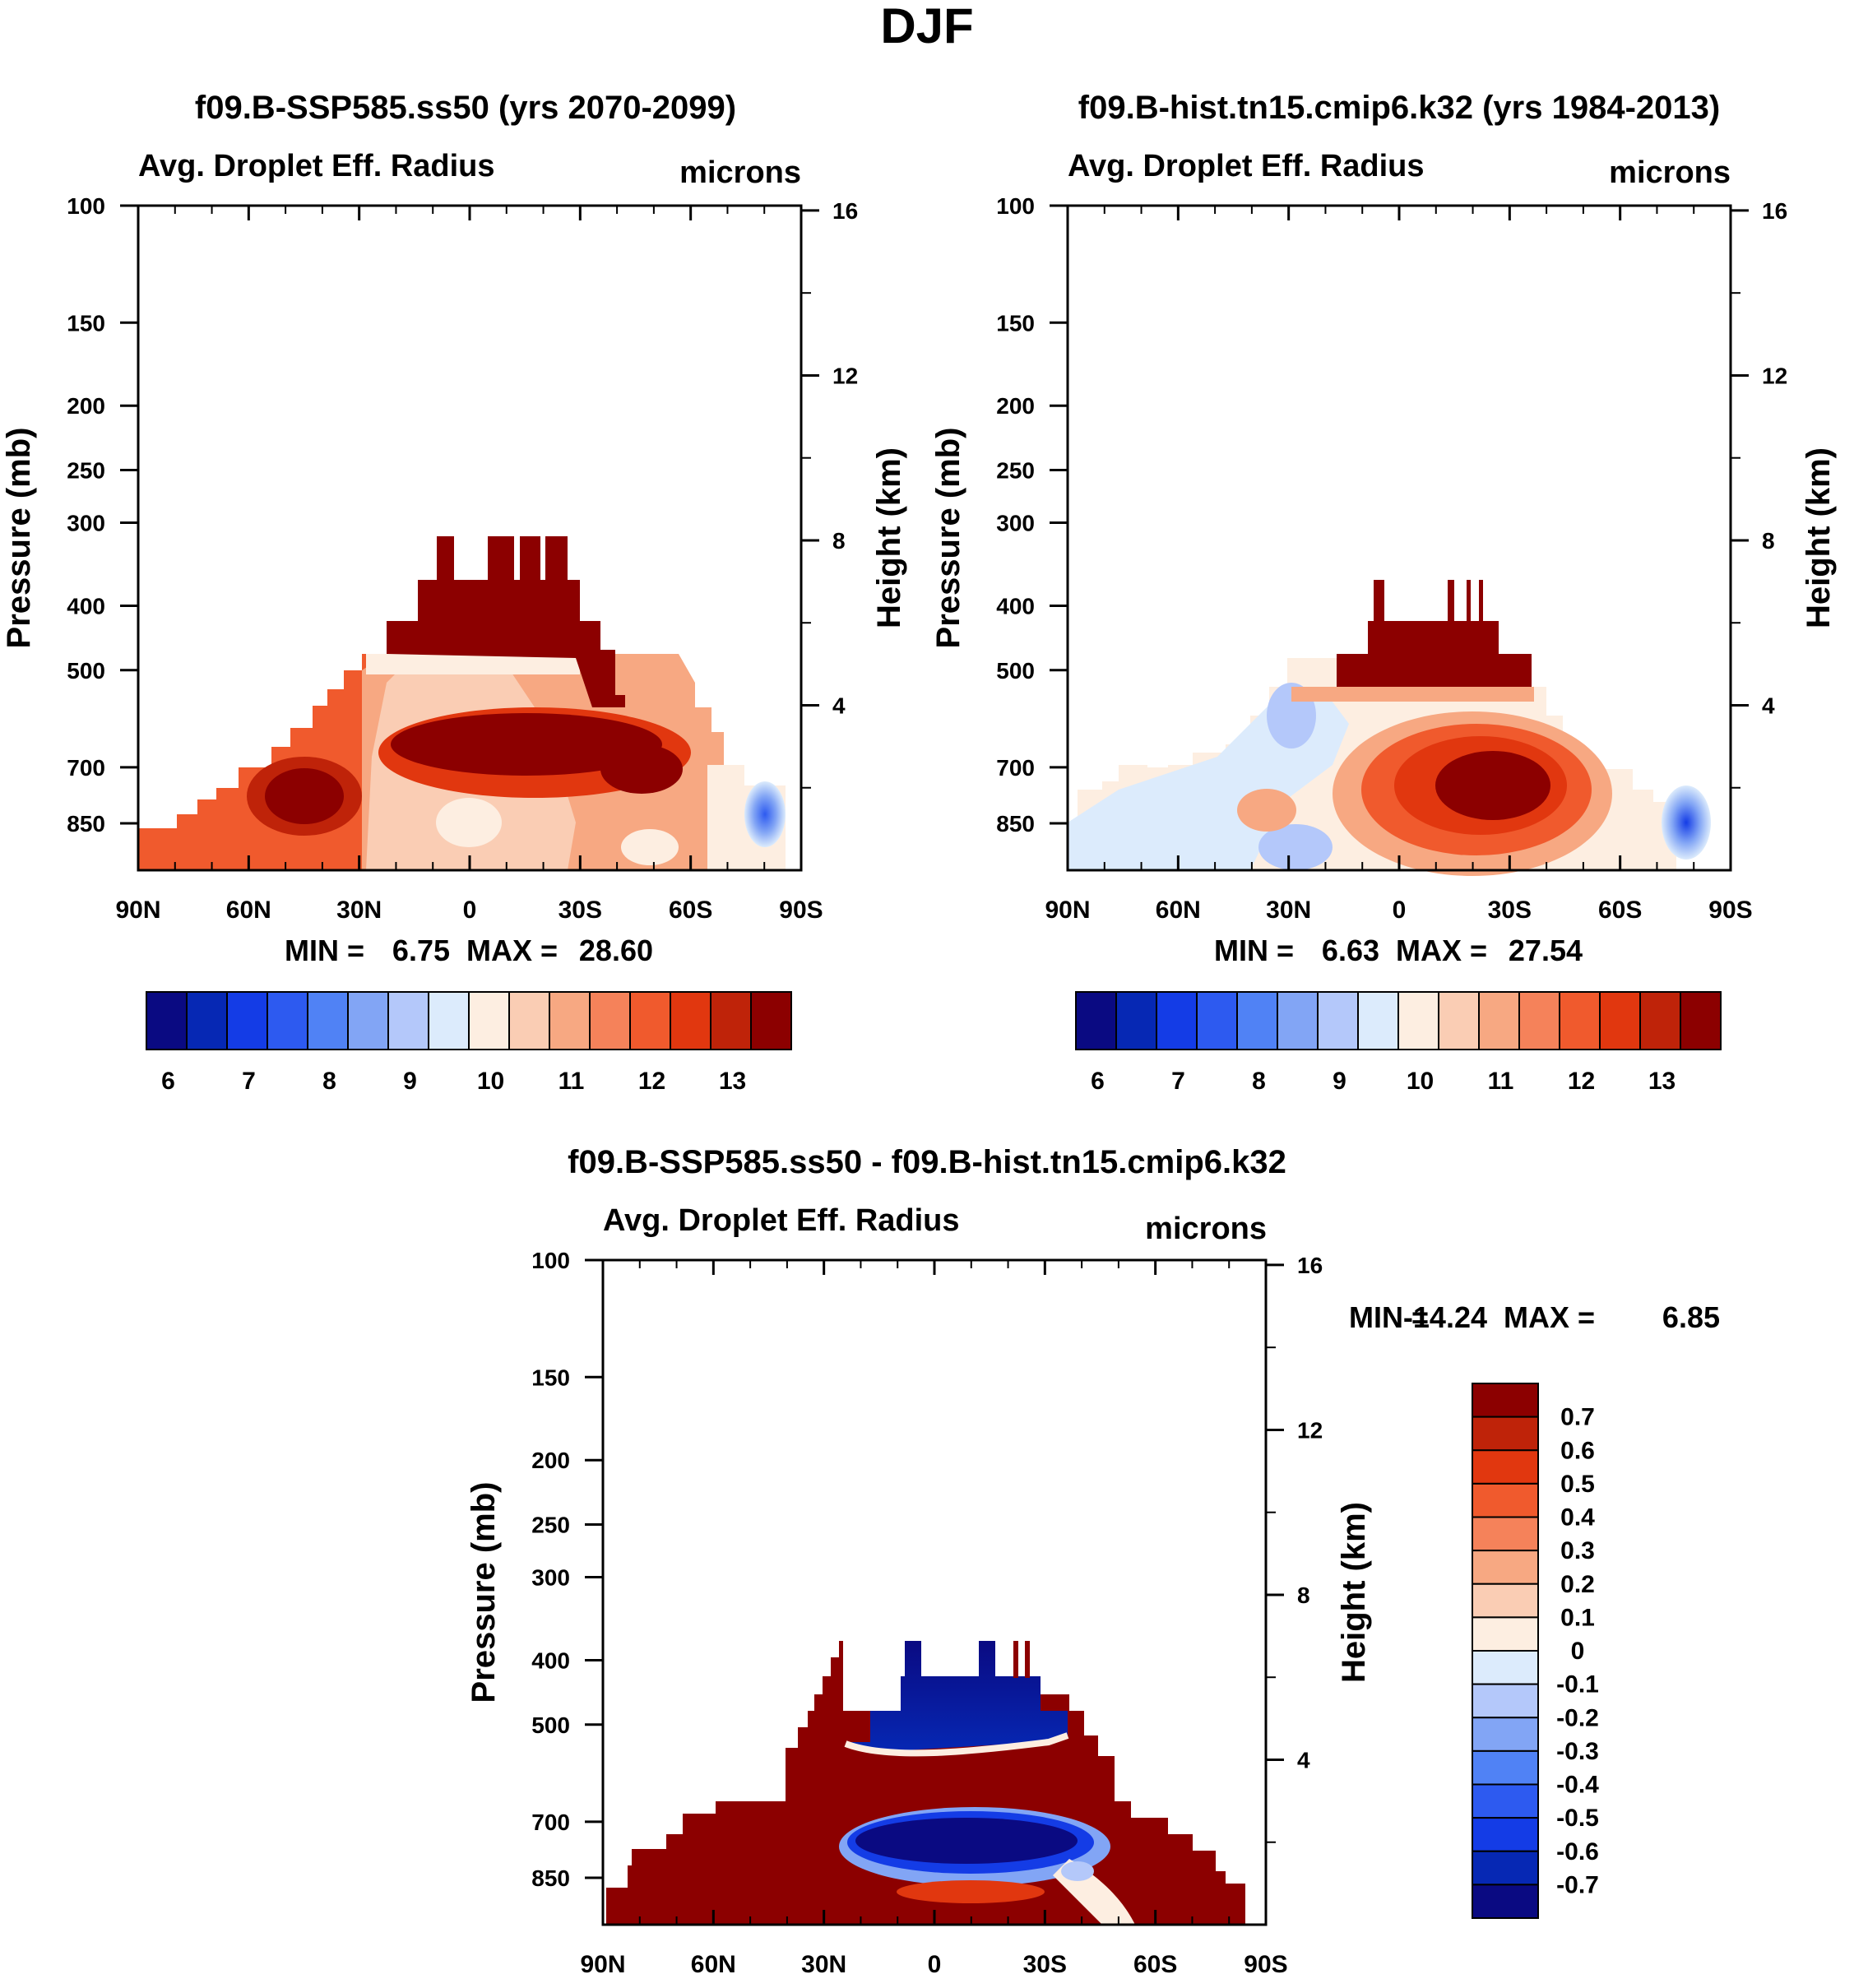 Image resolution: width=1854 pixels, height=1988 pixels. Describe the element at coordinates (1434, 633) in the screenshot. I see `p2-field-top-block` at that location.